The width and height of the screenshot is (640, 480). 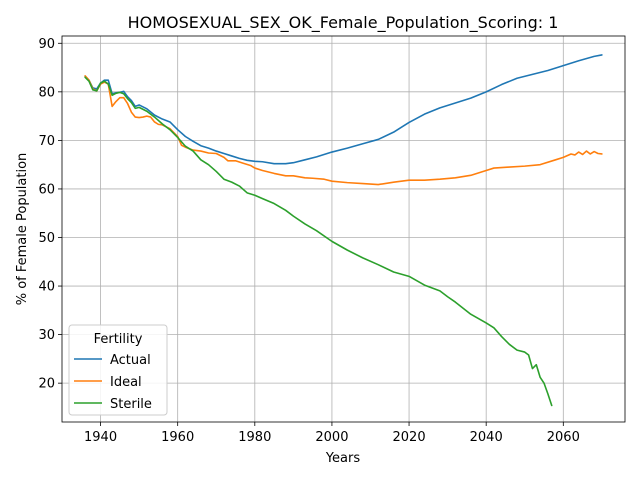 What do you see at coordinates (46, 141) in the screenshot?
I see `y-tick-label: 70` at bounding box center [46, 141].